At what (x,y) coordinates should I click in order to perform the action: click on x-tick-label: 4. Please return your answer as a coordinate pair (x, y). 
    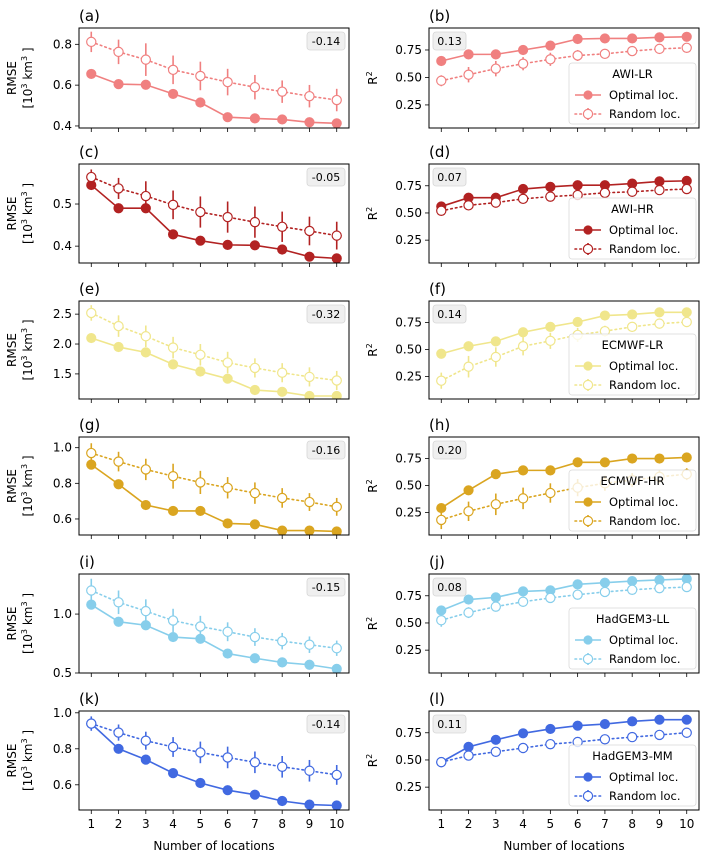
    Looking at the image, I should click on (173, 824).